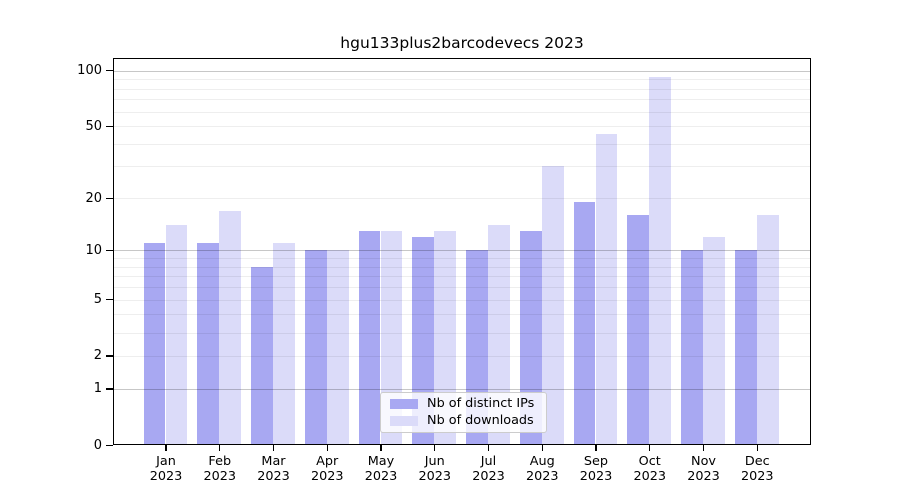  Describe the element at coordinates (757, 469) in the screenshot. I see `x-tick-label: Dec 2023` at that location.